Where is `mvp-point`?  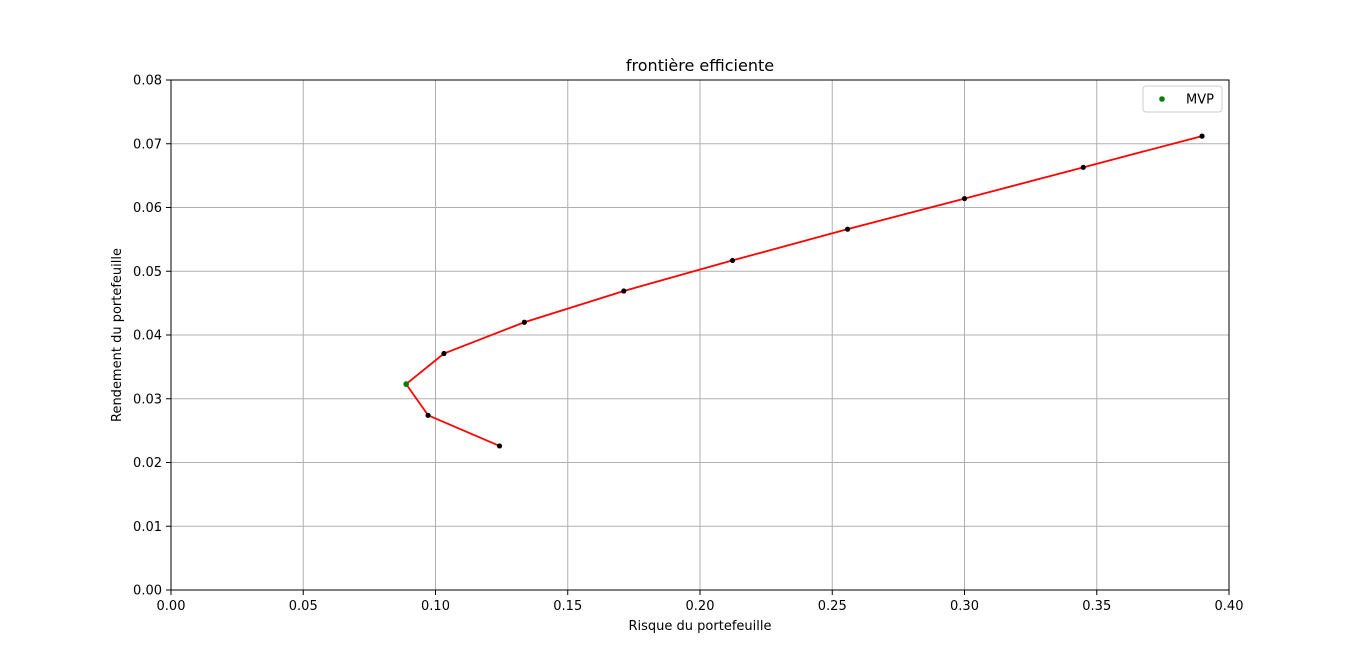 mvp-point is located at coordinates (406, 384).